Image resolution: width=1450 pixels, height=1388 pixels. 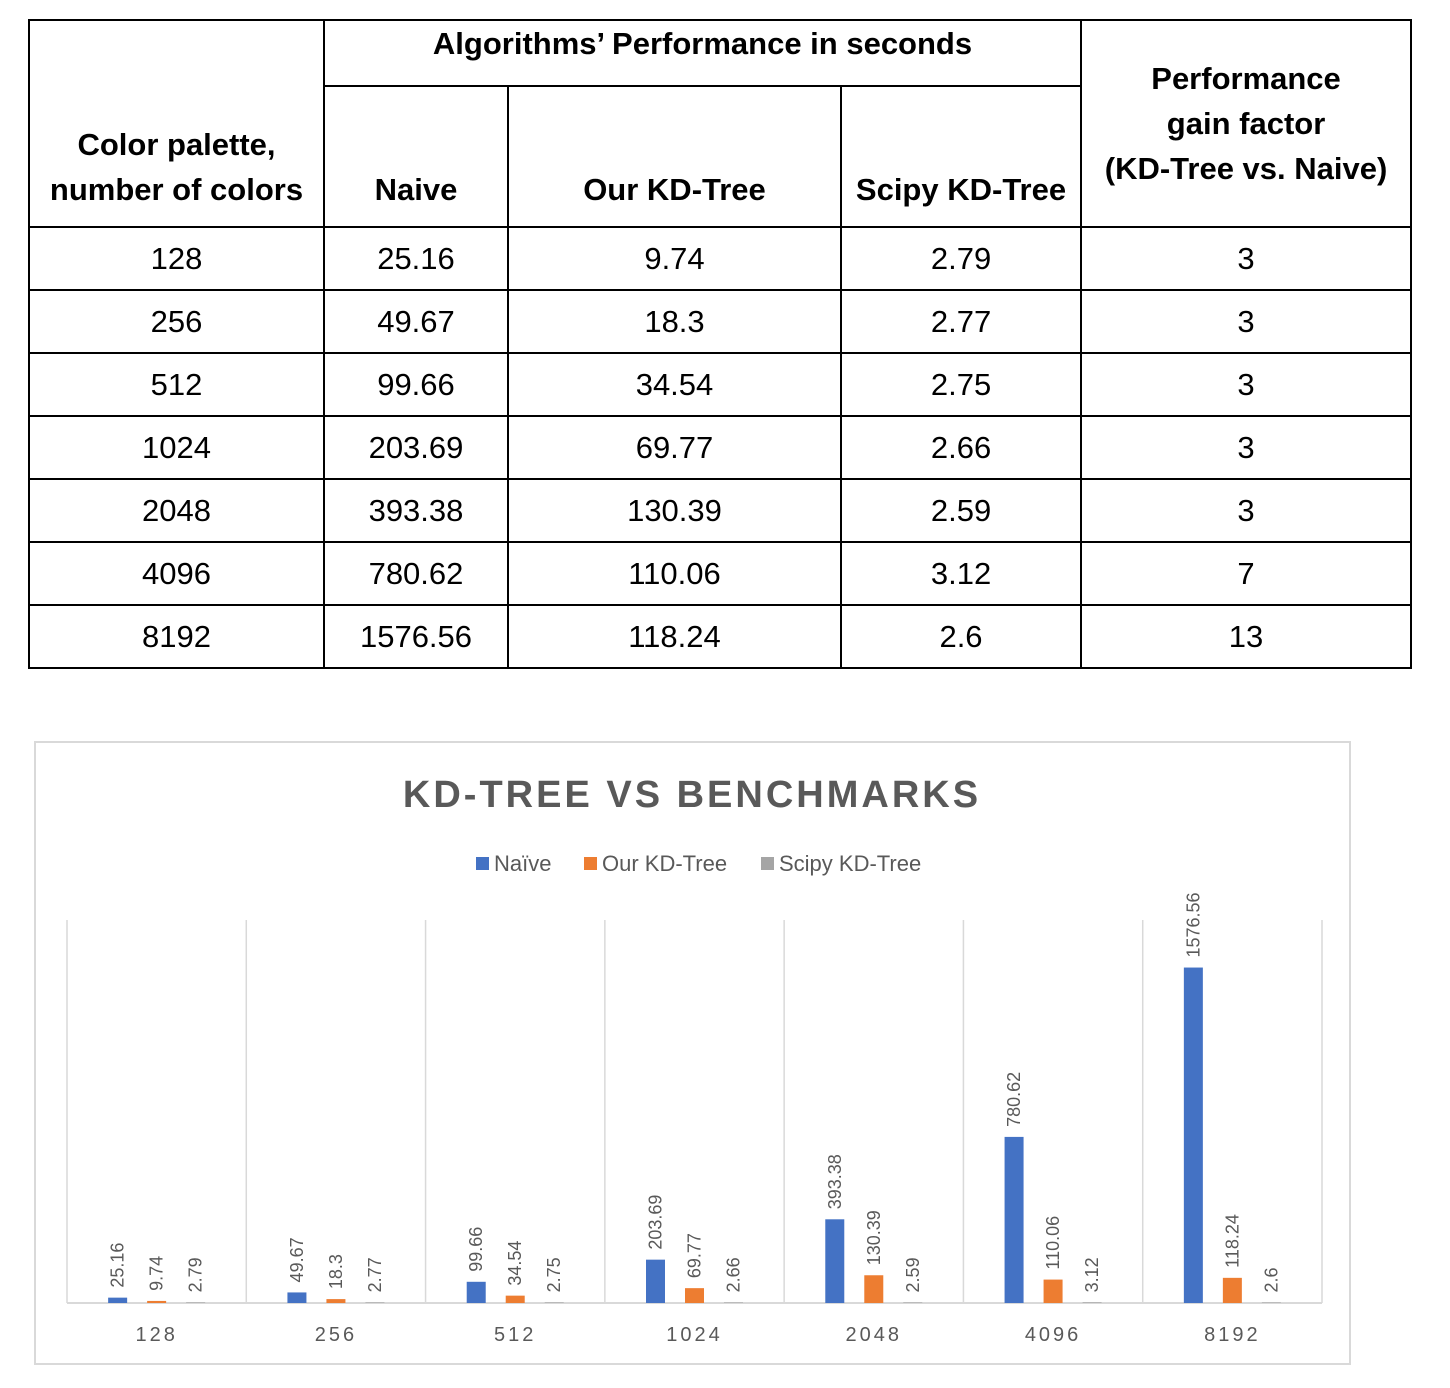 What do you see at coordinates (336, 1335) in the screenshot?
I see `category-label-256: 256` at bounding box center [336, 1335].